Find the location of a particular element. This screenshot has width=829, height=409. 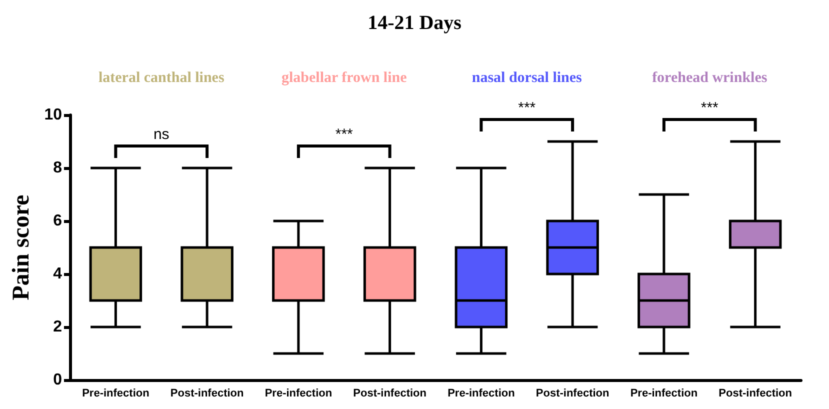

y-tick-label: 8 is located at coordinates (57, 168).